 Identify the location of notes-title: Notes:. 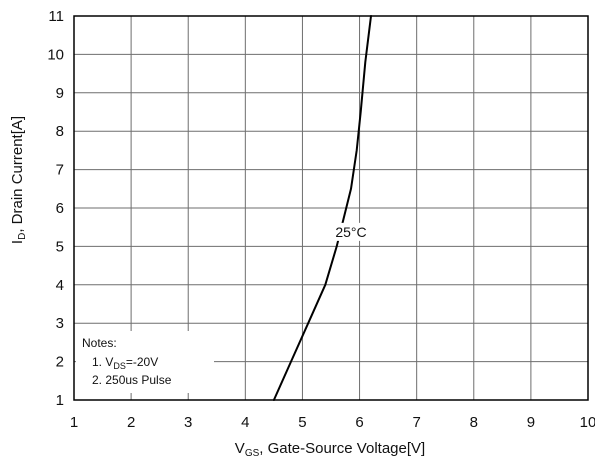
(99, 343).